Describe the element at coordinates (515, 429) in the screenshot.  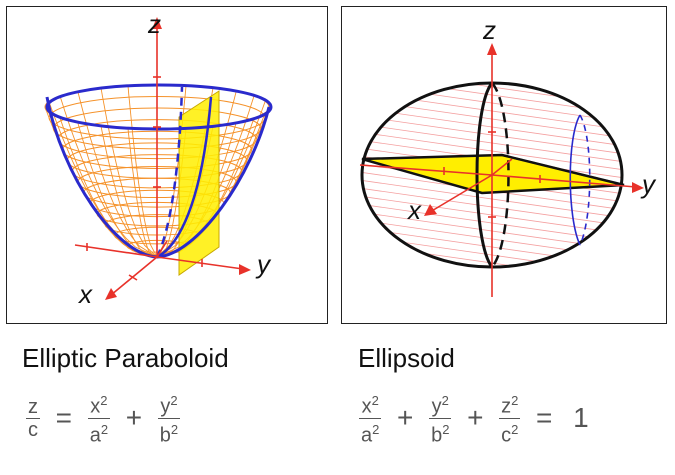
I see `c-exponent: 2` at that location.